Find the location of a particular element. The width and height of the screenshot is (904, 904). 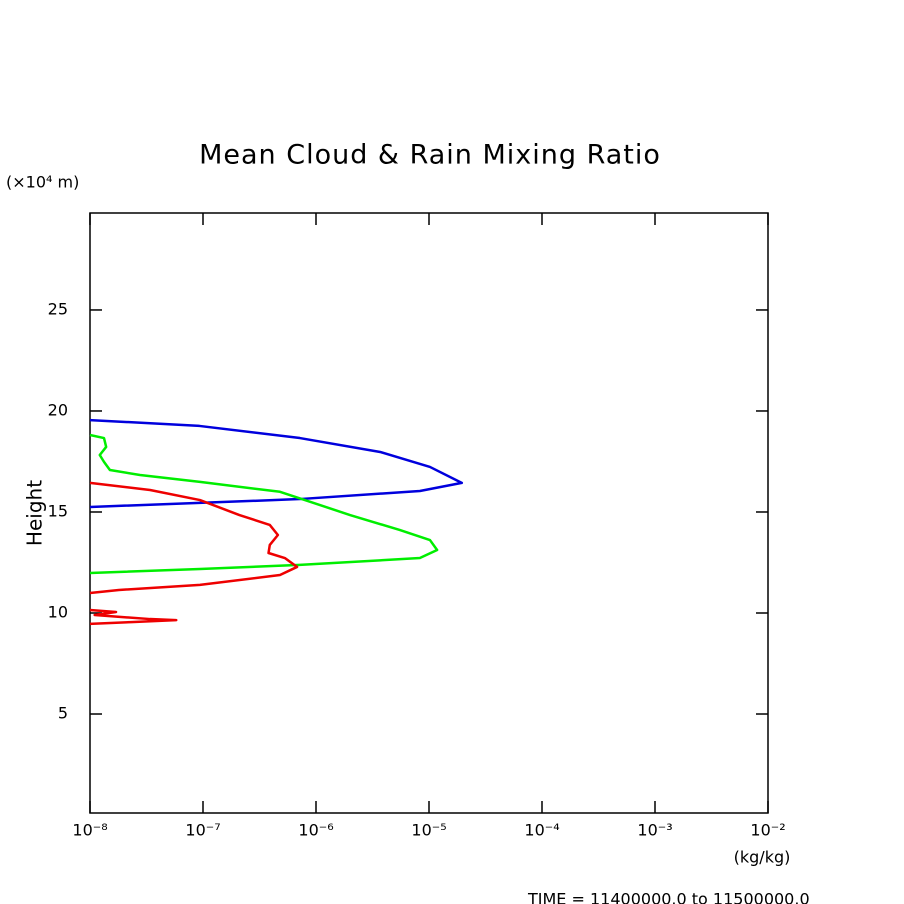

x-unit: (kg/kg) is located at coordinates (762, 857).